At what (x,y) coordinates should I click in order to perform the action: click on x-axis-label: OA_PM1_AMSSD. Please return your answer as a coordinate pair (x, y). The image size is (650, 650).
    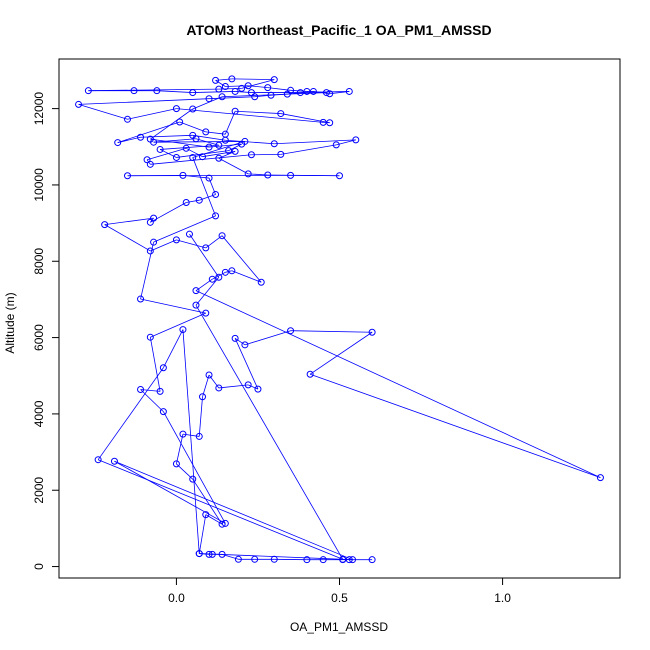
    Looking at the image, I should click on (339, 627).